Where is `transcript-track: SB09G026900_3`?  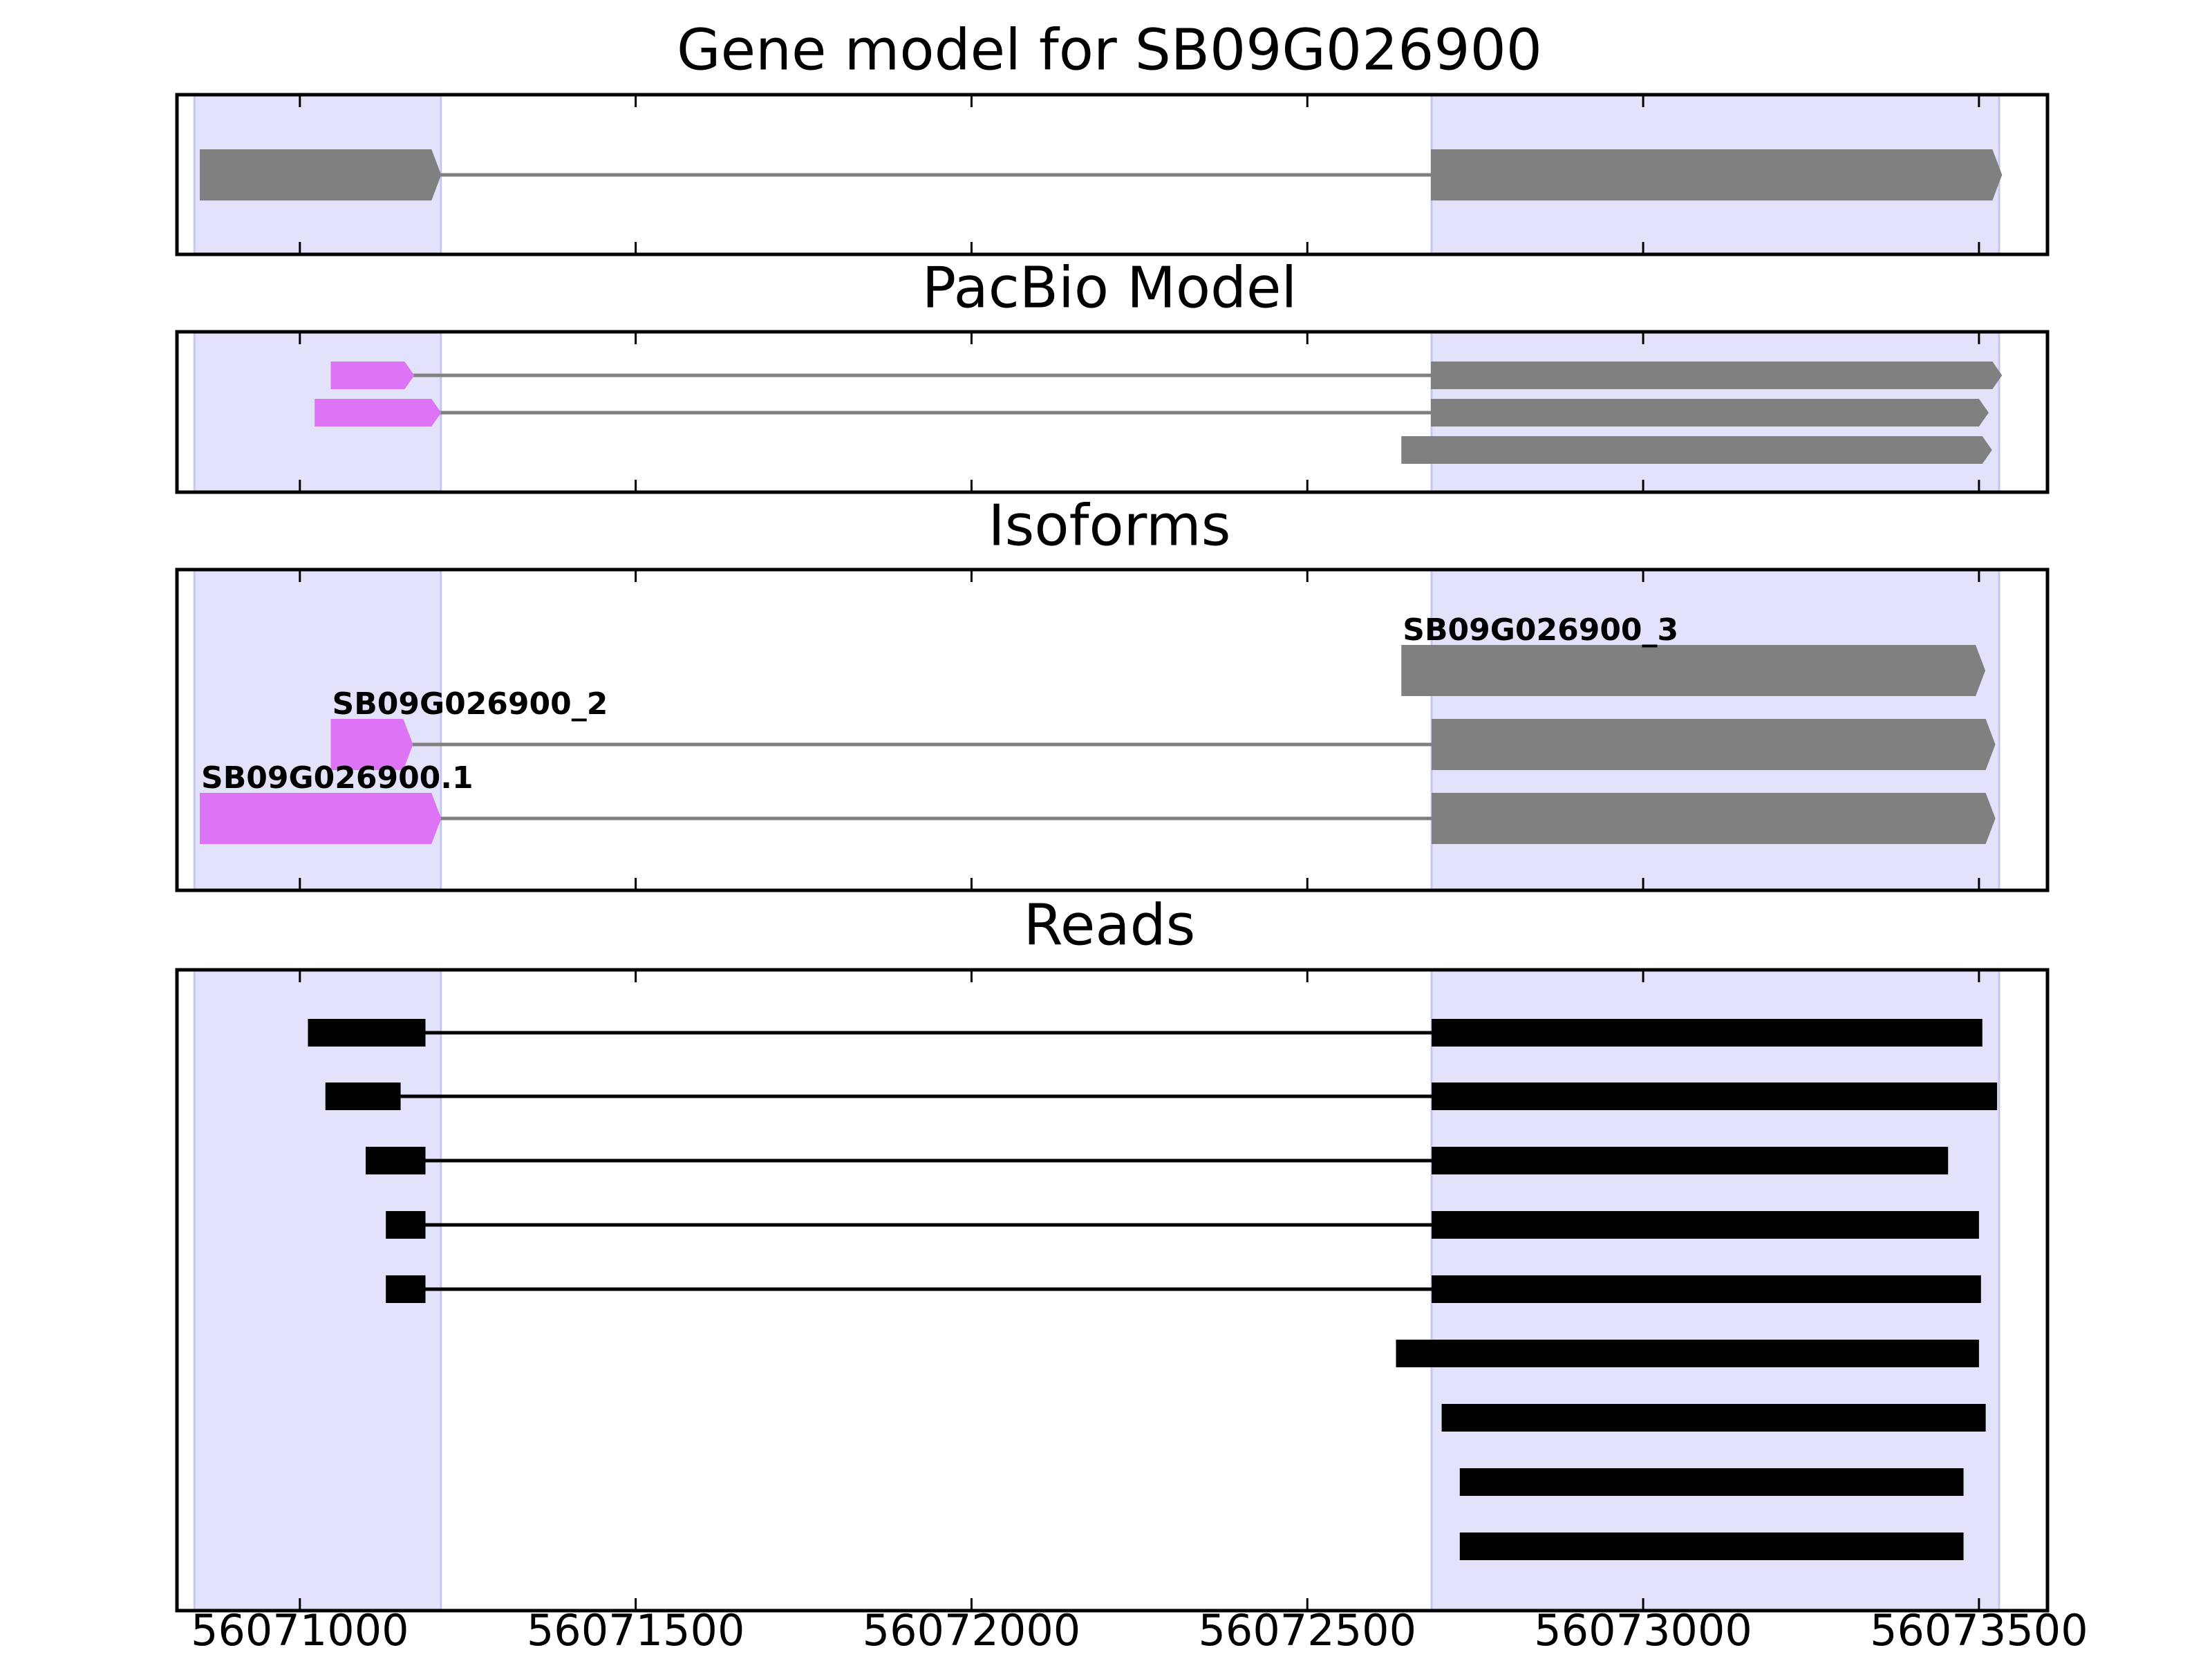
transcript-track: SB09G026900_3 is located at coordinates (1694, 654).